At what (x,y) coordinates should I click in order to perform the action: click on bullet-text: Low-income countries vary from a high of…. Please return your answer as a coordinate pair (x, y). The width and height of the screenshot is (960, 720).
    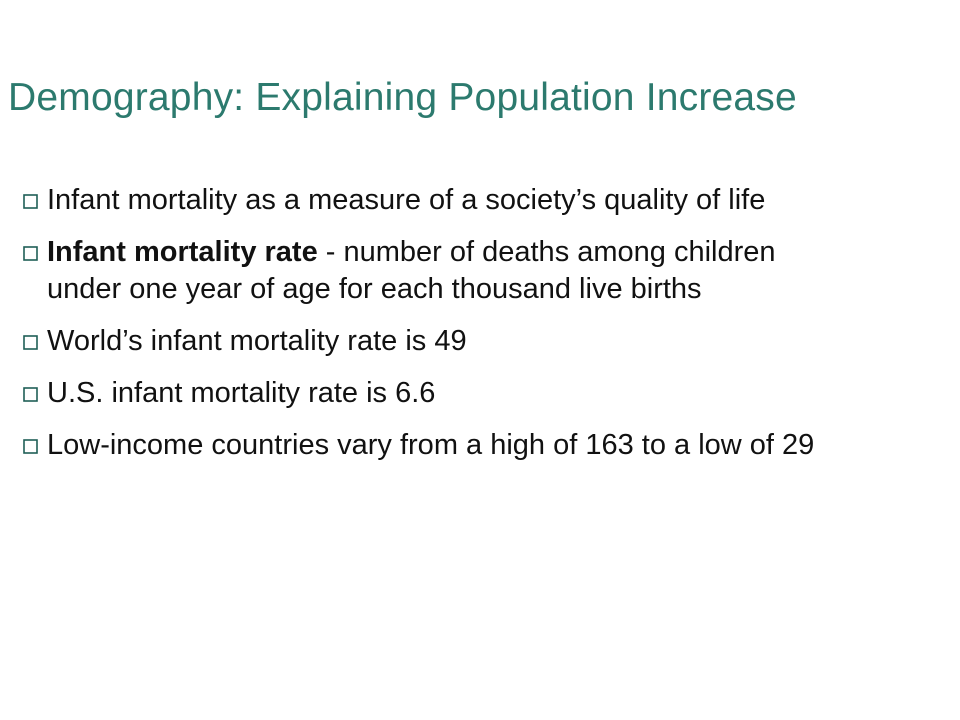
    Looking at the image, I should click on (431, 445).